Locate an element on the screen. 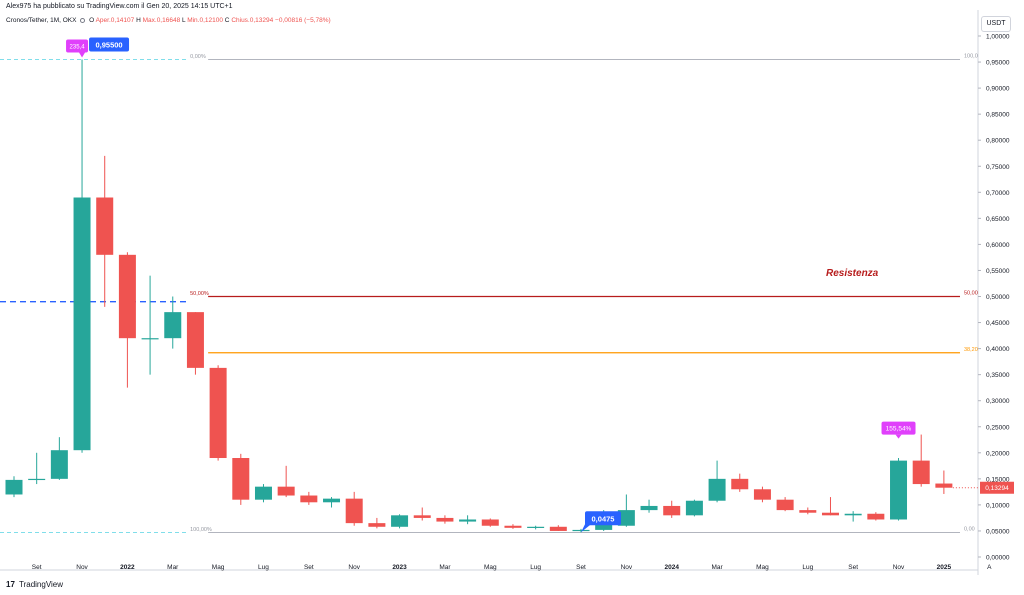  price-tick-label: 0,30000 is located at coordinates (998, 401).